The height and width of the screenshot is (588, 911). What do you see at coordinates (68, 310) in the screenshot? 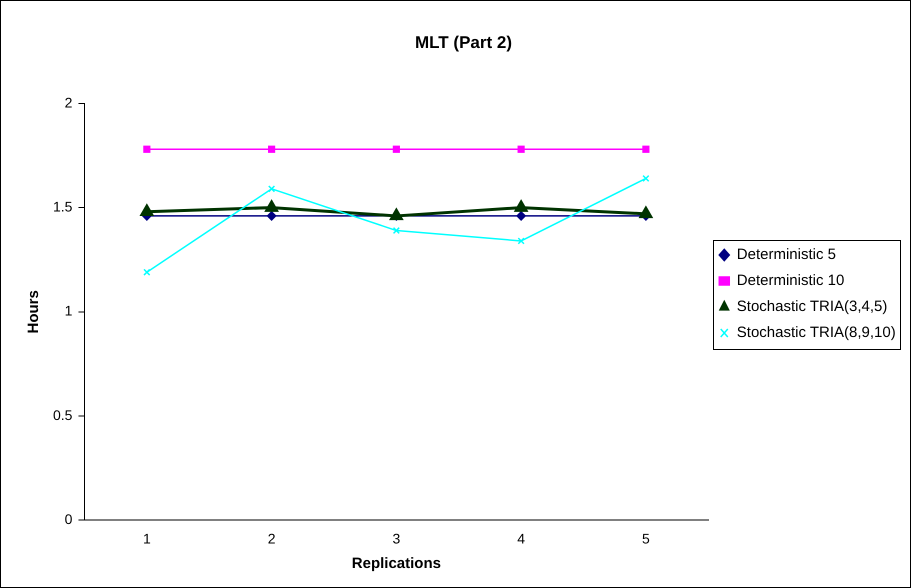
I see `y-tick-label: 1` at bounding box center [68, 310].